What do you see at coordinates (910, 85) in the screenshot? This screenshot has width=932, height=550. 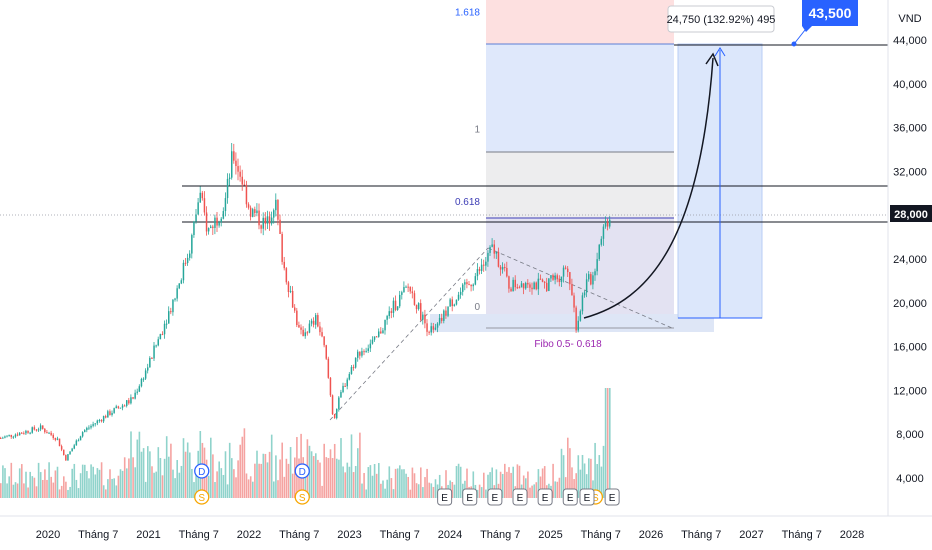 I see `y-tick-label: 40,000` at bounding box center [910, 85].